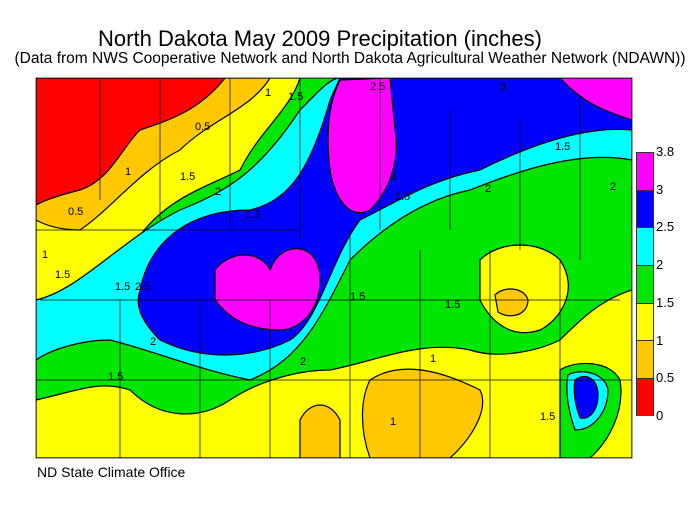  I want to click on color-legend: 3.8 3 2.5 2 1.5 1 0.5 0, so click(655, 283).